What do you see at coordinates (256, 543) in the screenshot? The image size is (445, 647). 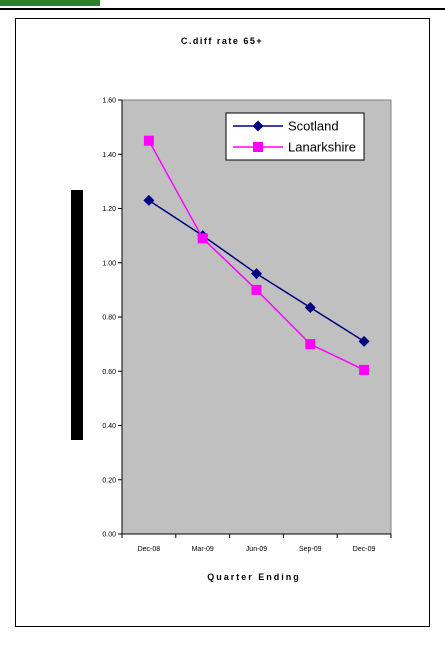 I see `x-axis: Dec-08 Mar-09 Jun-09 Sep-09 Dec-09` at bounding box center [256, 543].